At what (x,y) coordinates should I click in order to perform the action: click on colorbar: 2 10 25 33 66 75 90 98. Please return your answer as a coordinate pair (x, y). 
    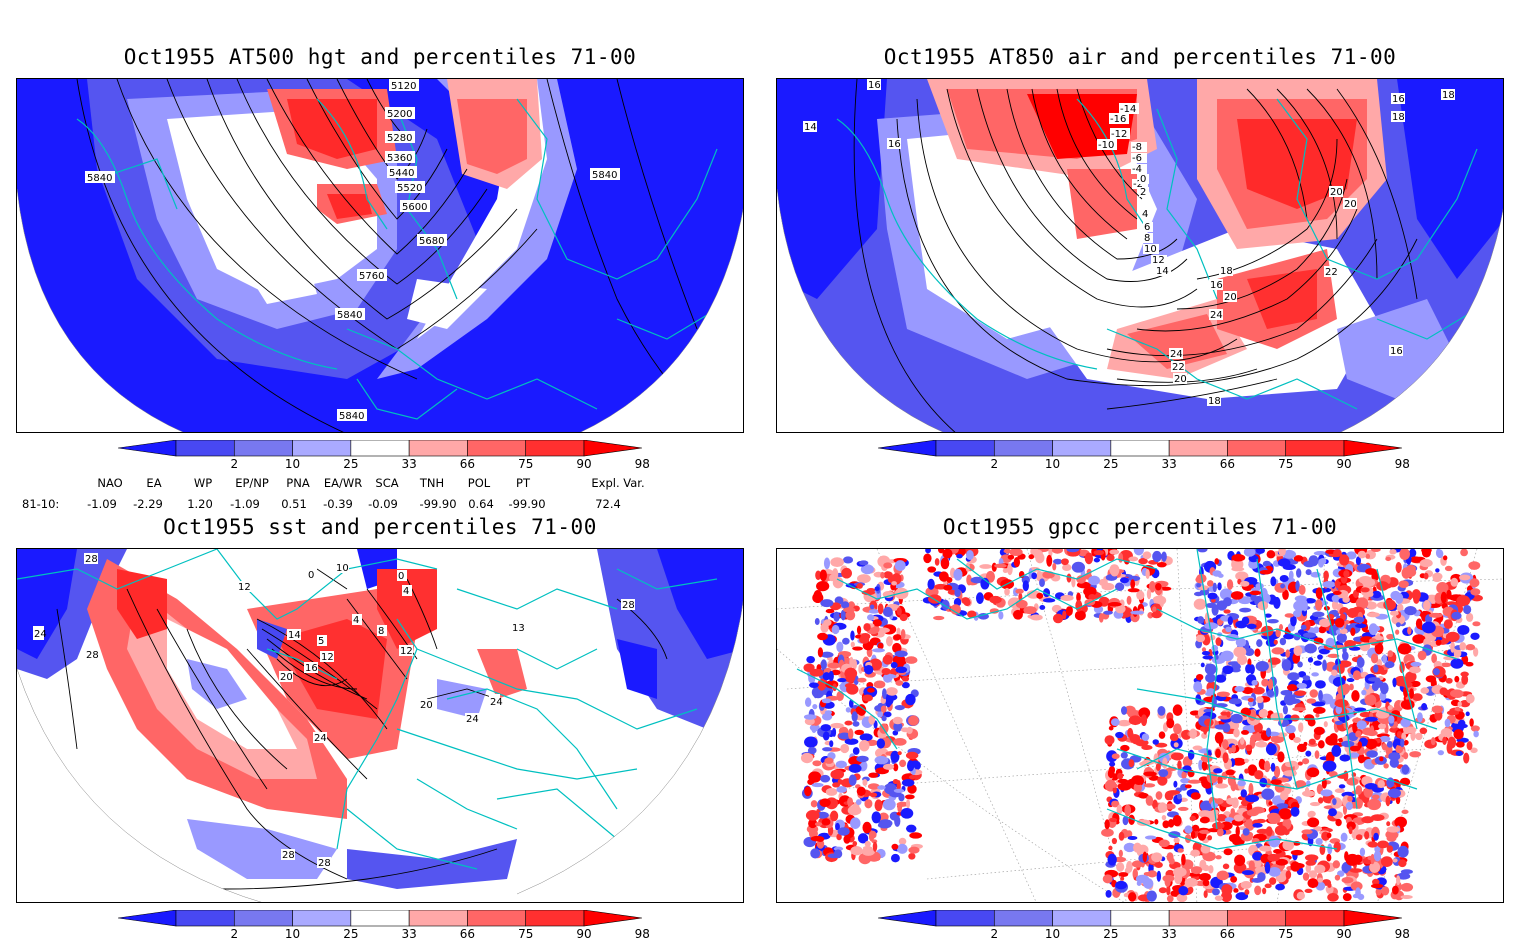
    Looking at the image, I should click on (384, 925).